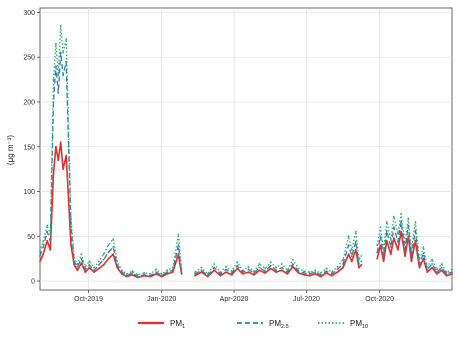  I want to click on y-axis-label: (μg m⁻³), so click(10, 150).